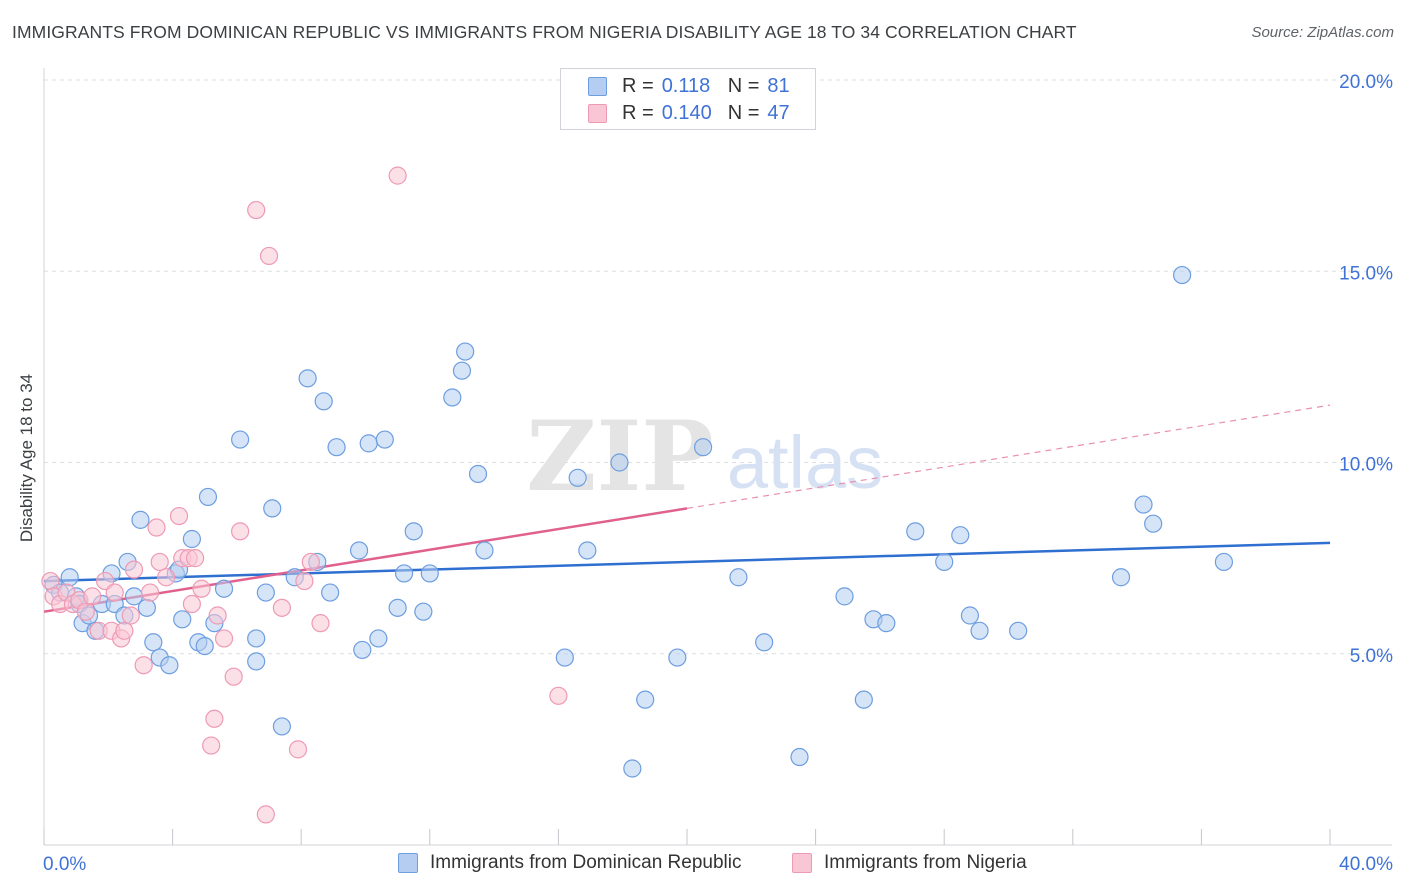 This screenshot has height=892, width=1406. I want to click on legend-r-value: 0.140, so click(686, 112).